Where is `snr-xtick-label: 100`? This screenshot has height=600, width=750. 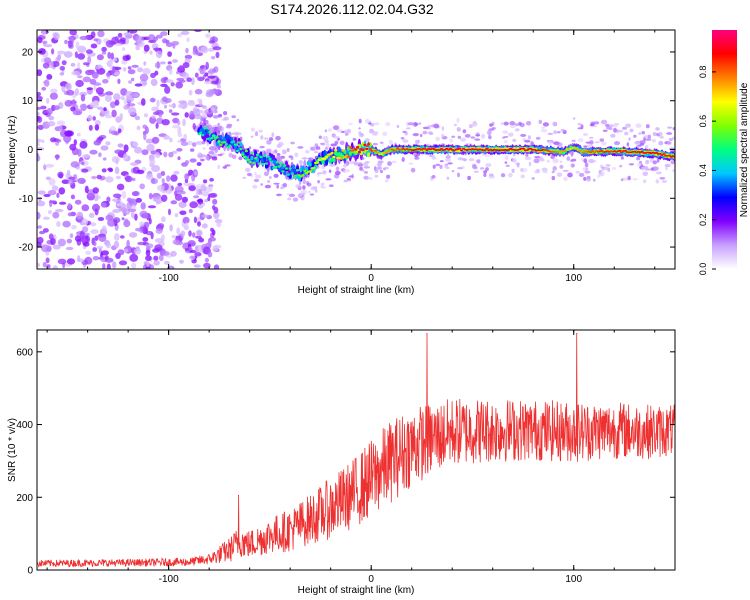
snr-xtick-label: 100 is located at coordinates (573, 579).